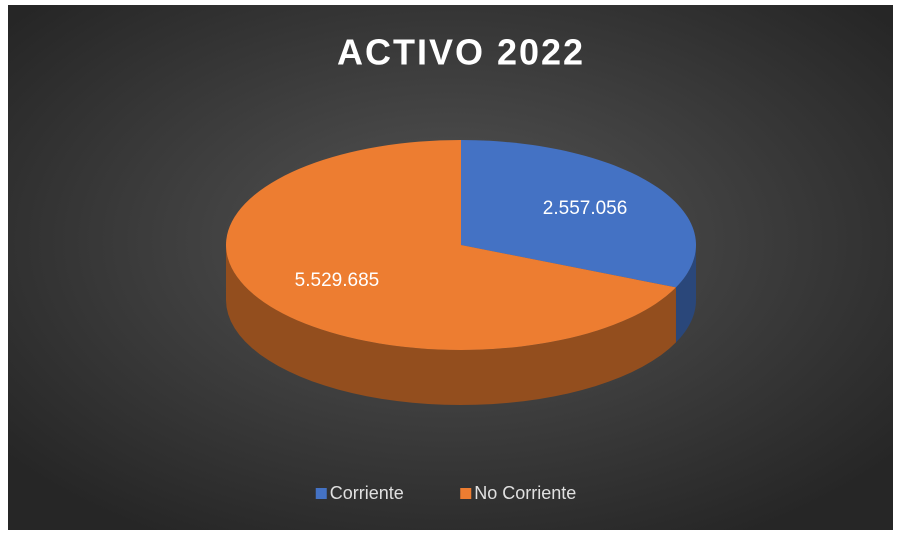  I want to click on data-label: 2.557.056, so click(585, 208).